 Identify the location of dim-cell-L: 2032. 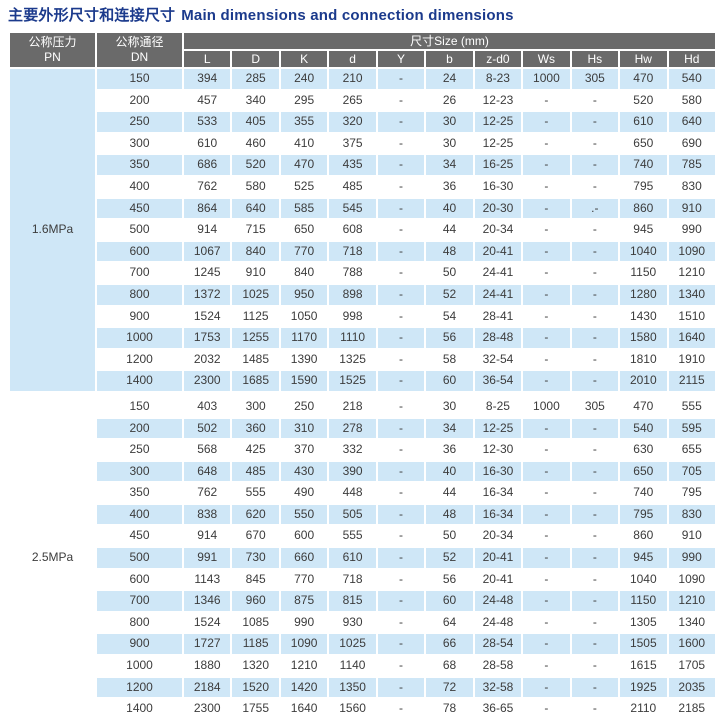
(207, 359).